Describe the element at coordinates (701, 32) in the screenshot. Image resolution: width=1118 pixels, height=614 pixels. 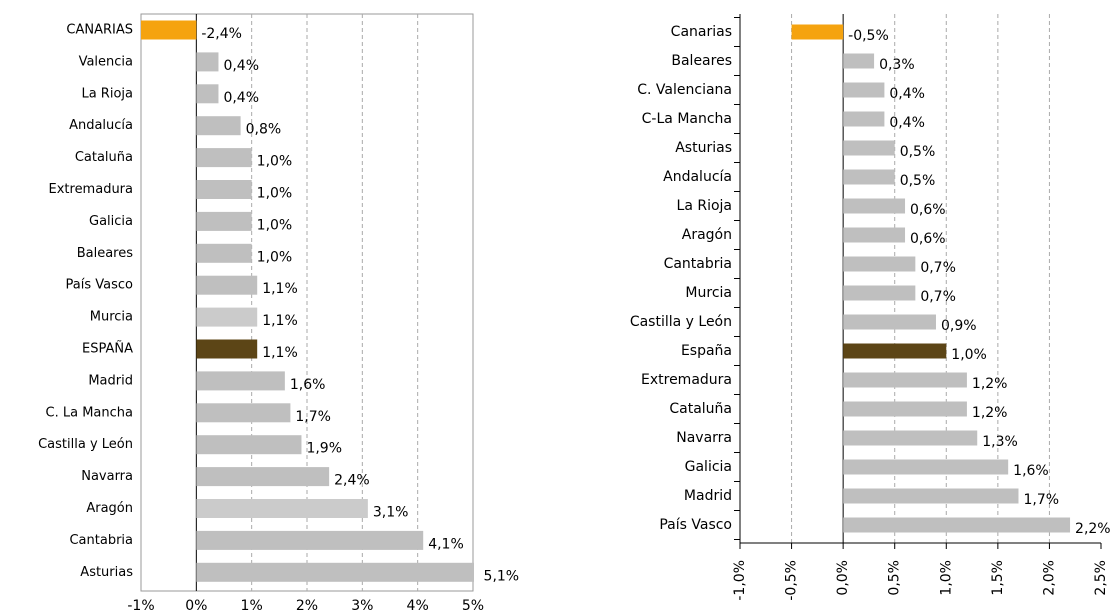
I see `y-tick-label: Canarias` at that location.